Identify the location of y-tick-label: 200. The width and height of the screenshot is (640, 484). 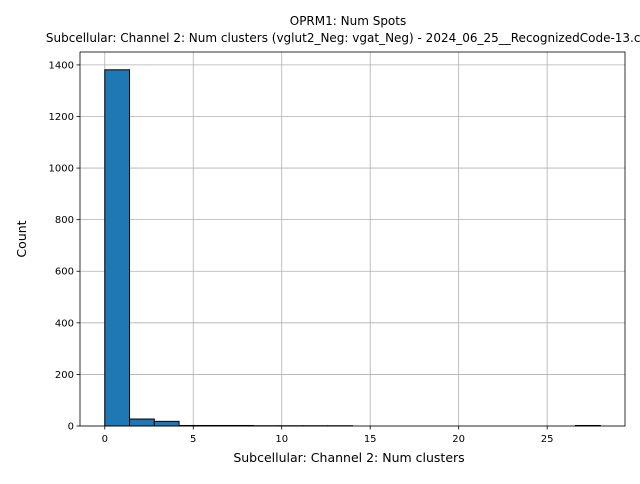
(64, 375).